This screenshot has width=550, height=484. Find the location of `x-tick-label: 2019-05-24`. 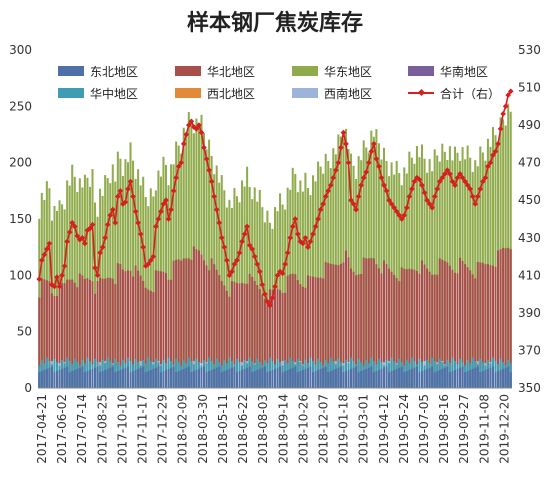

x-tick-label: 2019-05-24 is located at coordinates (404, 429).